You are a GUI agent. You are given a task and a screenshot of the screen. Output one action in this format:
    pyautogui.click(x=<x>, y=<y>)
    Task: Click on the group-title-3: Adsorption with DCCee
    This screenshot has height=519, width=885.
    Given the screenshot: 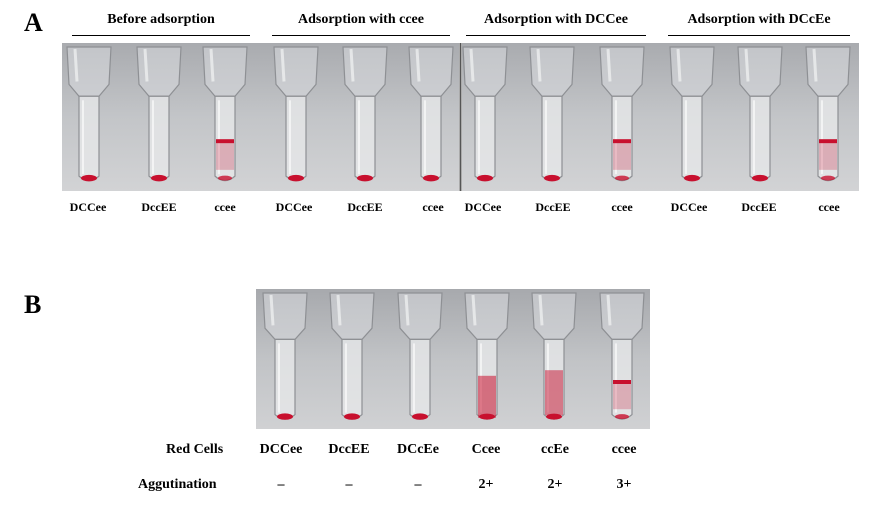 What is the action you would take?
    pyautogui.click(x=556, y=19)
    